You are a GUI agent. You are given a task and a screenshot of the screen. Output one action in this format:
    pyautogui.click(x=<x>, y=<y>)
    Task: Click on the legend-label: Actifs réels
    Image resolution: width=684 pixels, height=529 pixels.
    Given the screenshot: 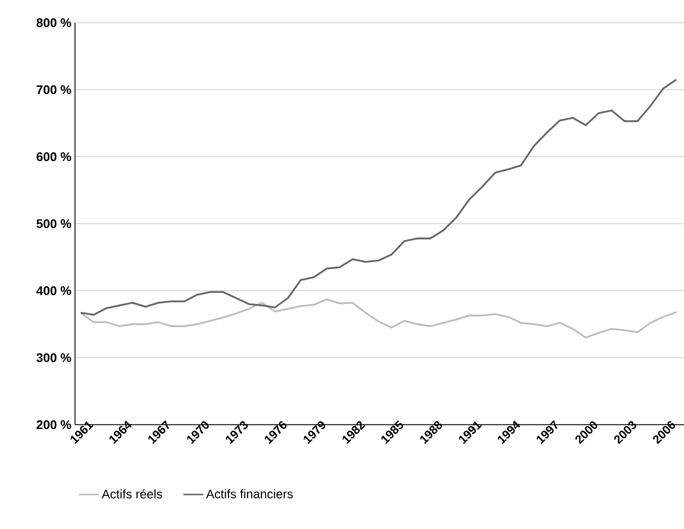 What is the action you would take?
    pyautogui.click(x=132, y=493)
    